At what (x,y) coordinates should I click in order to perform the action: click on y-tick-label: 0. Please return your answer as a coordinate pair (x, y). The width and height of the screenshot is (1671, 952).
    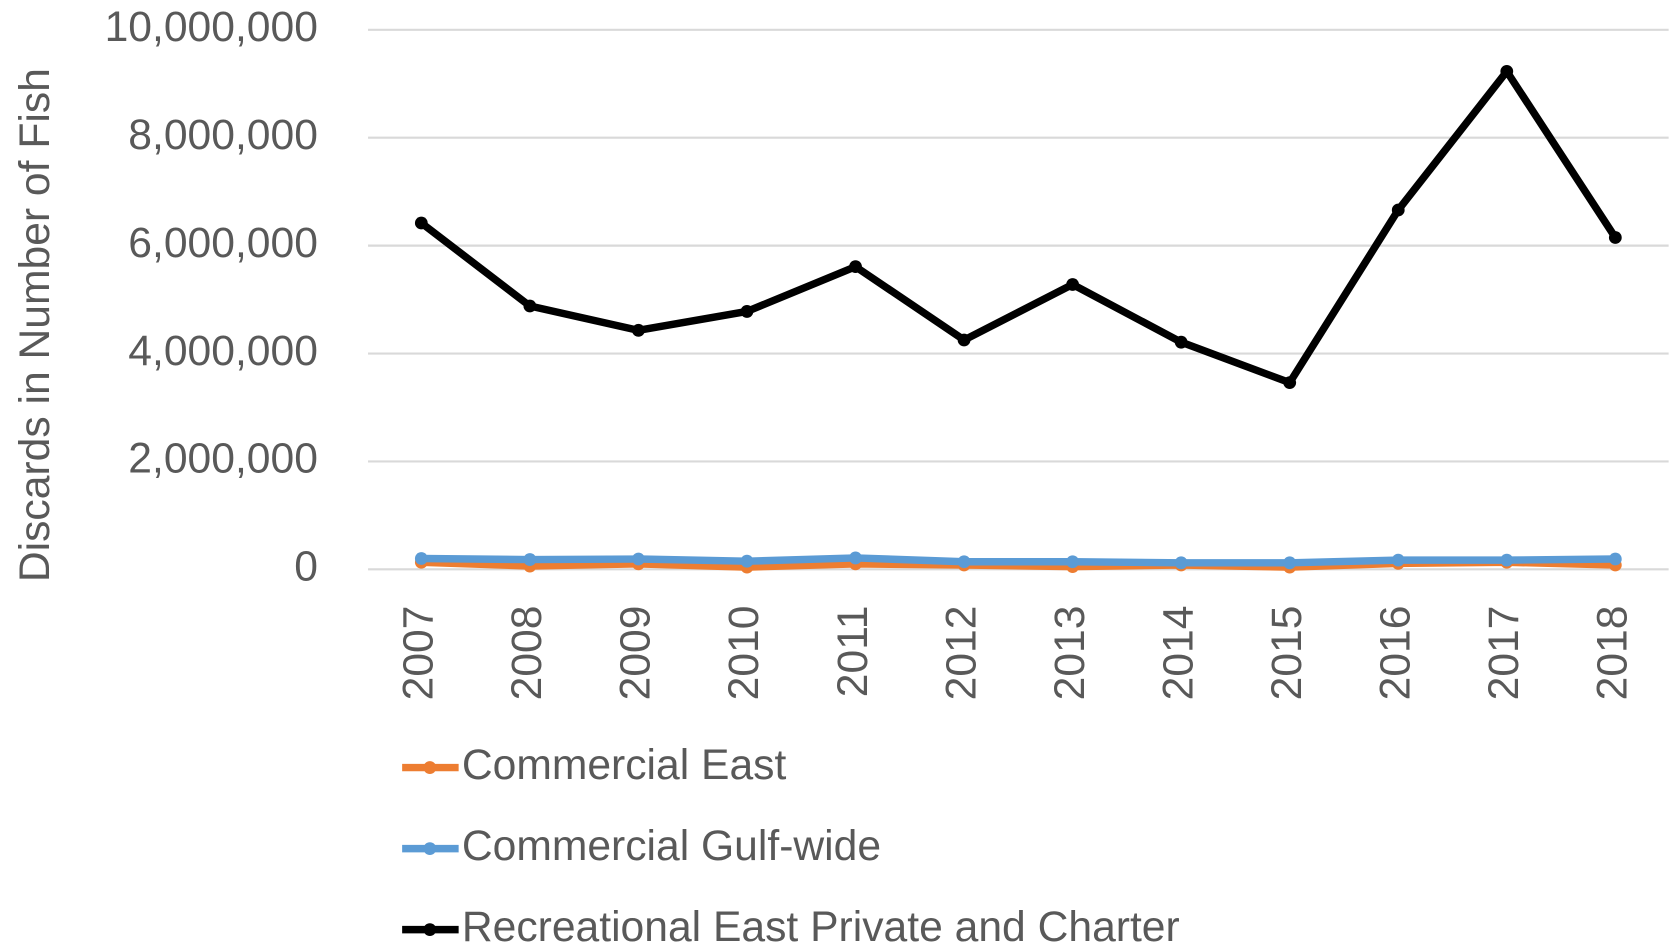
    Looking at the image, I should click on (306, 567).